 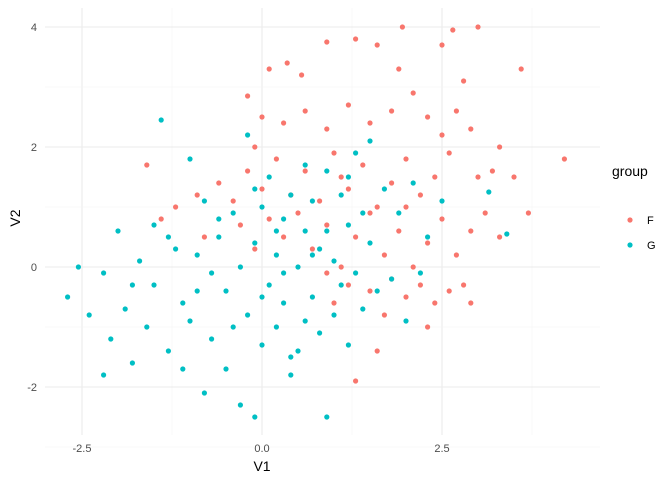 What do you see at coordinates (15, 217) in the screenshot?
I see `y-axis-title: V2` at bounding box center [15, 217].